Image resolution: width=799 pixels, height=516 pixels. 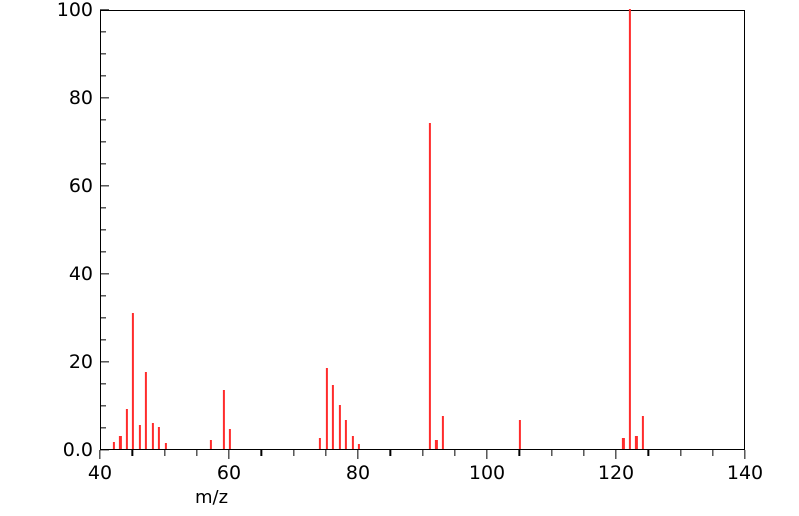 What do you see at coordinates (211, 497) in the screenshot?
I see `x-axis-label-text: m/z` at bounding box center [211, 497].